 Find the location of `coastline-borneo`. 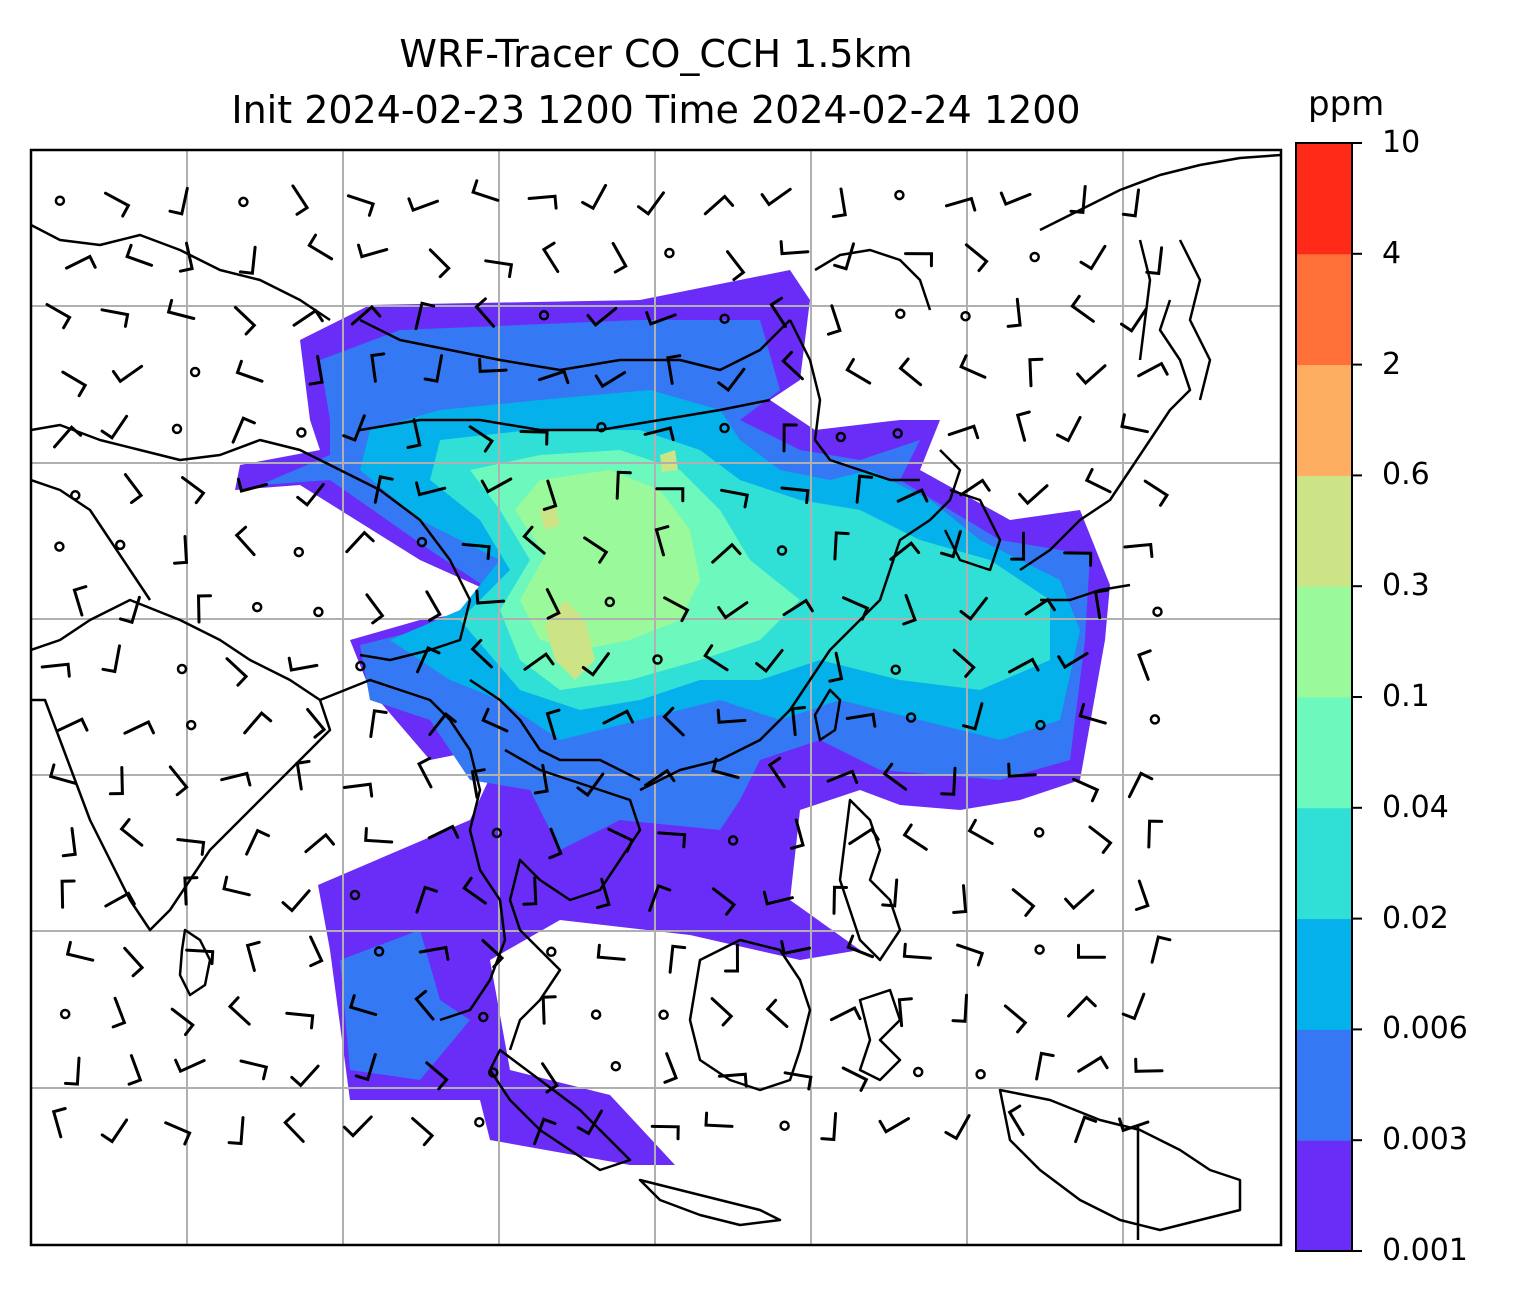

coastline-borneo is located at coordinates (750, 1015).